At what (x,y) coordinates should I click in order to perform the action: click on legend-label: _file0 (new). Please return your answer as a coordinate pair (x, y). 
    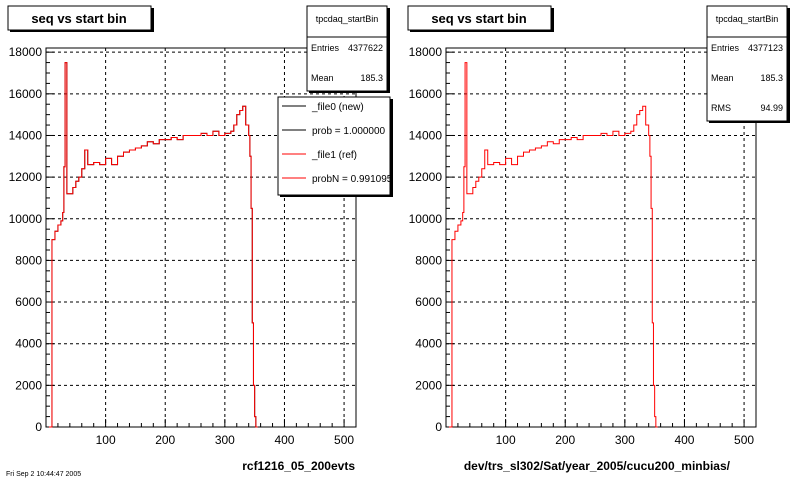
    Looking at the image, I should click on (337, 107).